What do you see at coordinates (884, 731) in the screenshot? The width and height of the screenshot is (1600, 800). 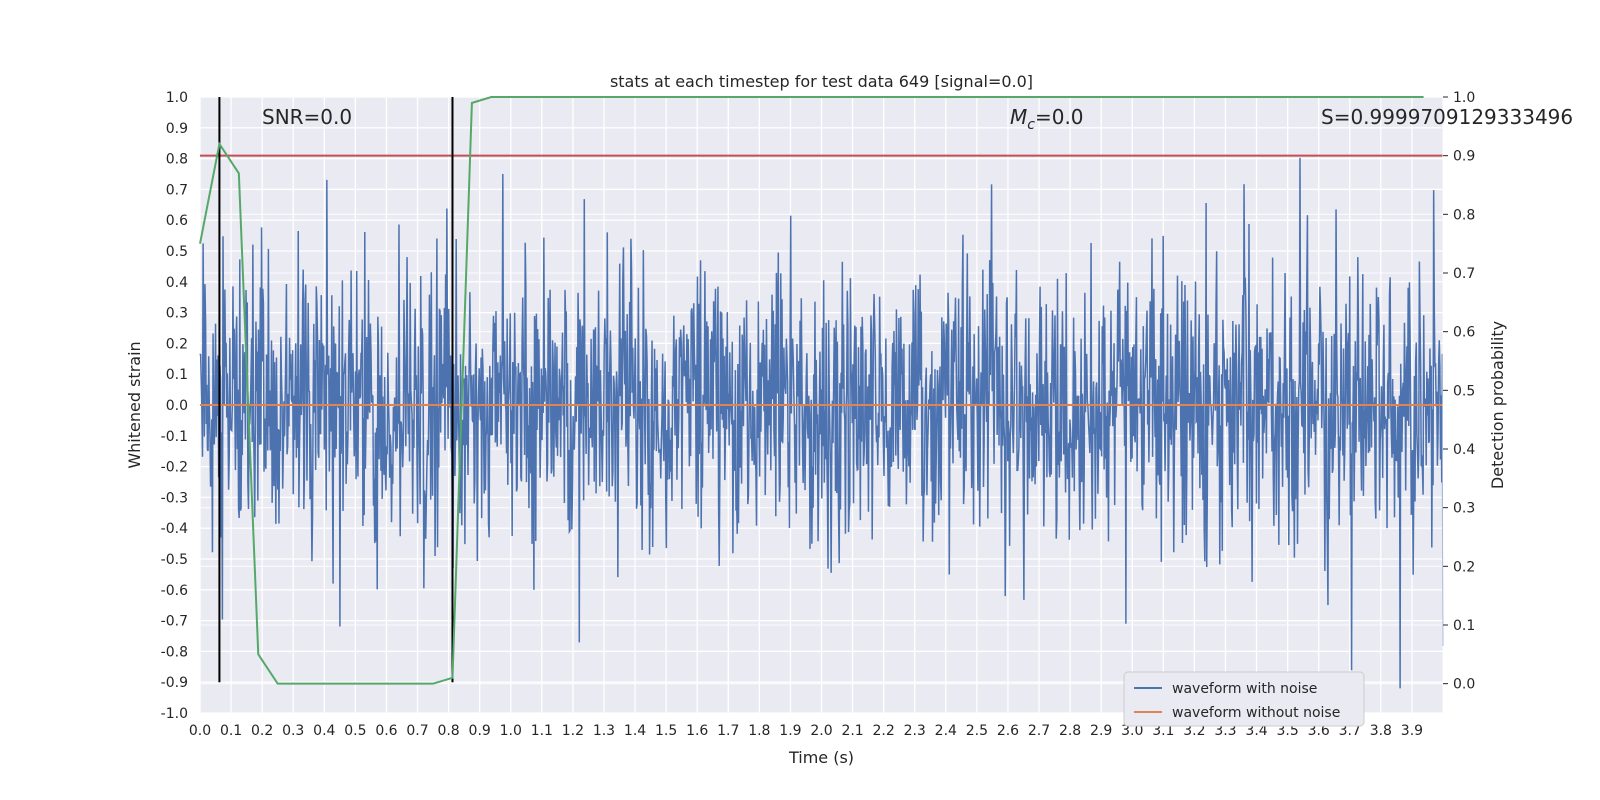 I see `x-tick-label: 2.2` at bounding box center [884, 731].